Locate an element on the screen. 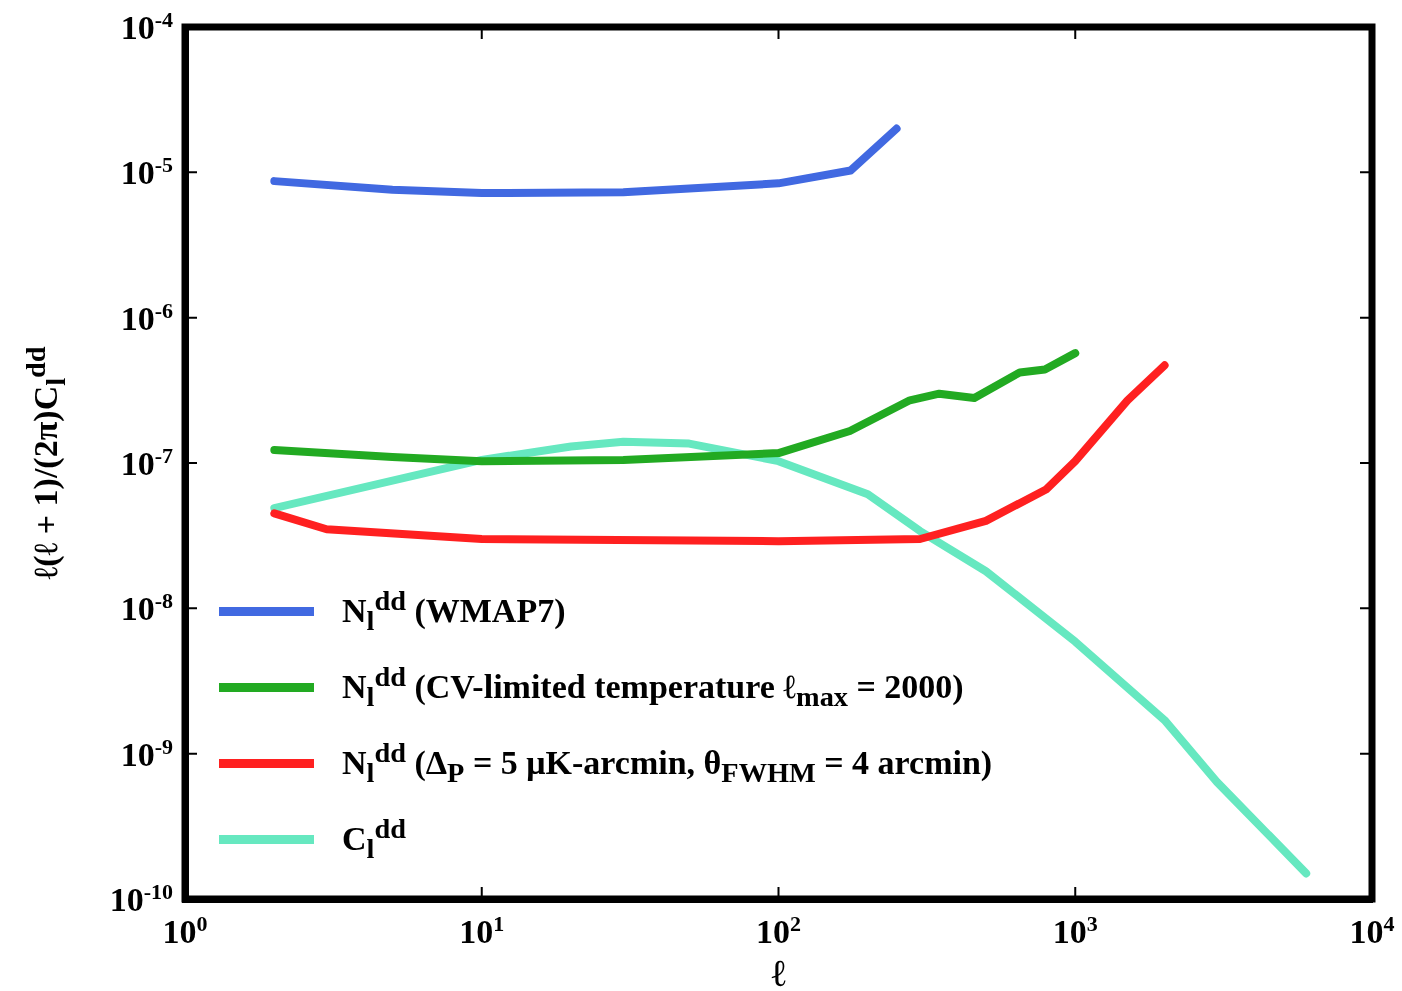  x-tick-label: 10$^{3}$ is located at coordinates (1075, 931).